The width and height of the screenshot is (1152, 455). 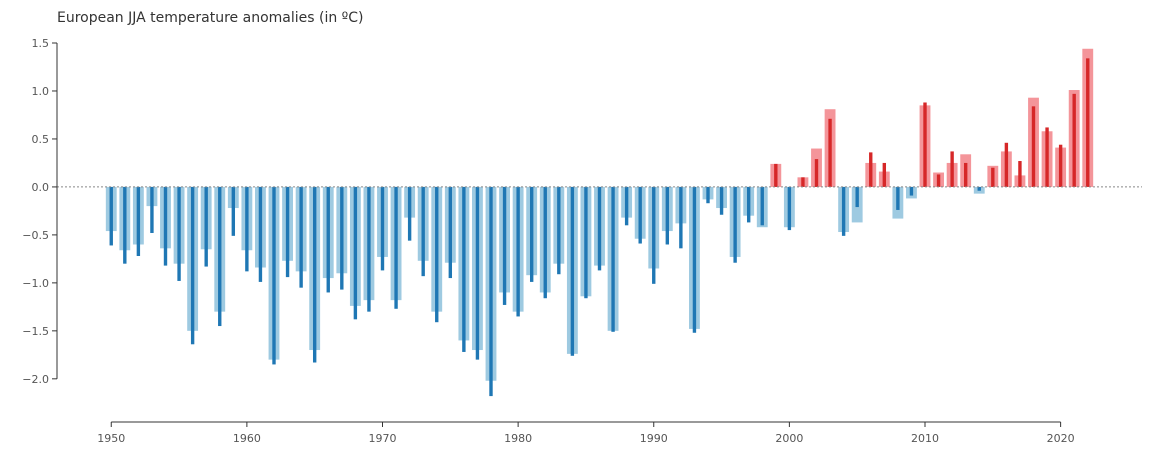 I want to click on bar-narrow-1973, so click(x=423, y=231).